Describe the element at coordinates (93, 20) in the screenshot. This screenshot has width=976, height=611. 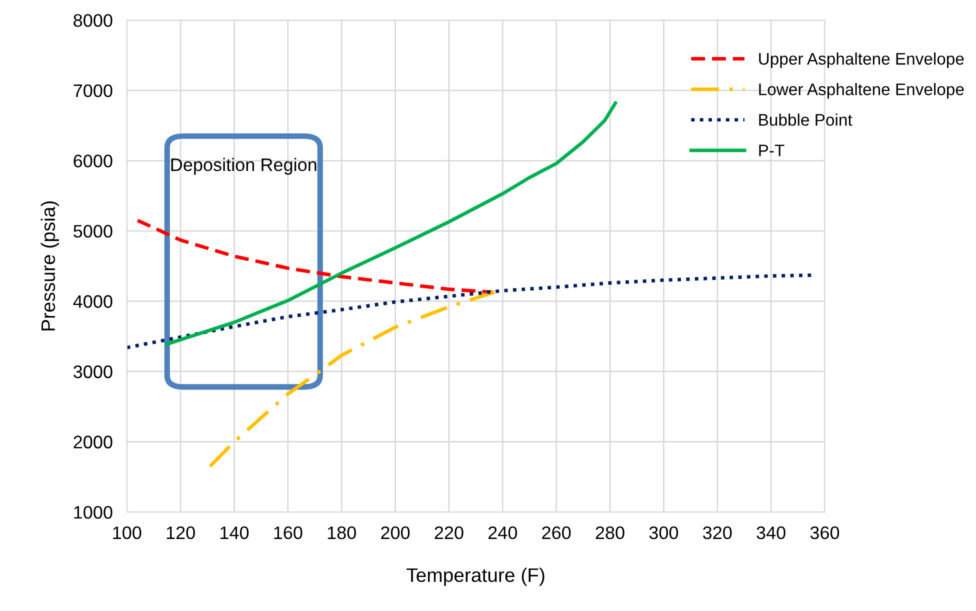
I see `y-tick-label: 8000` at that location.